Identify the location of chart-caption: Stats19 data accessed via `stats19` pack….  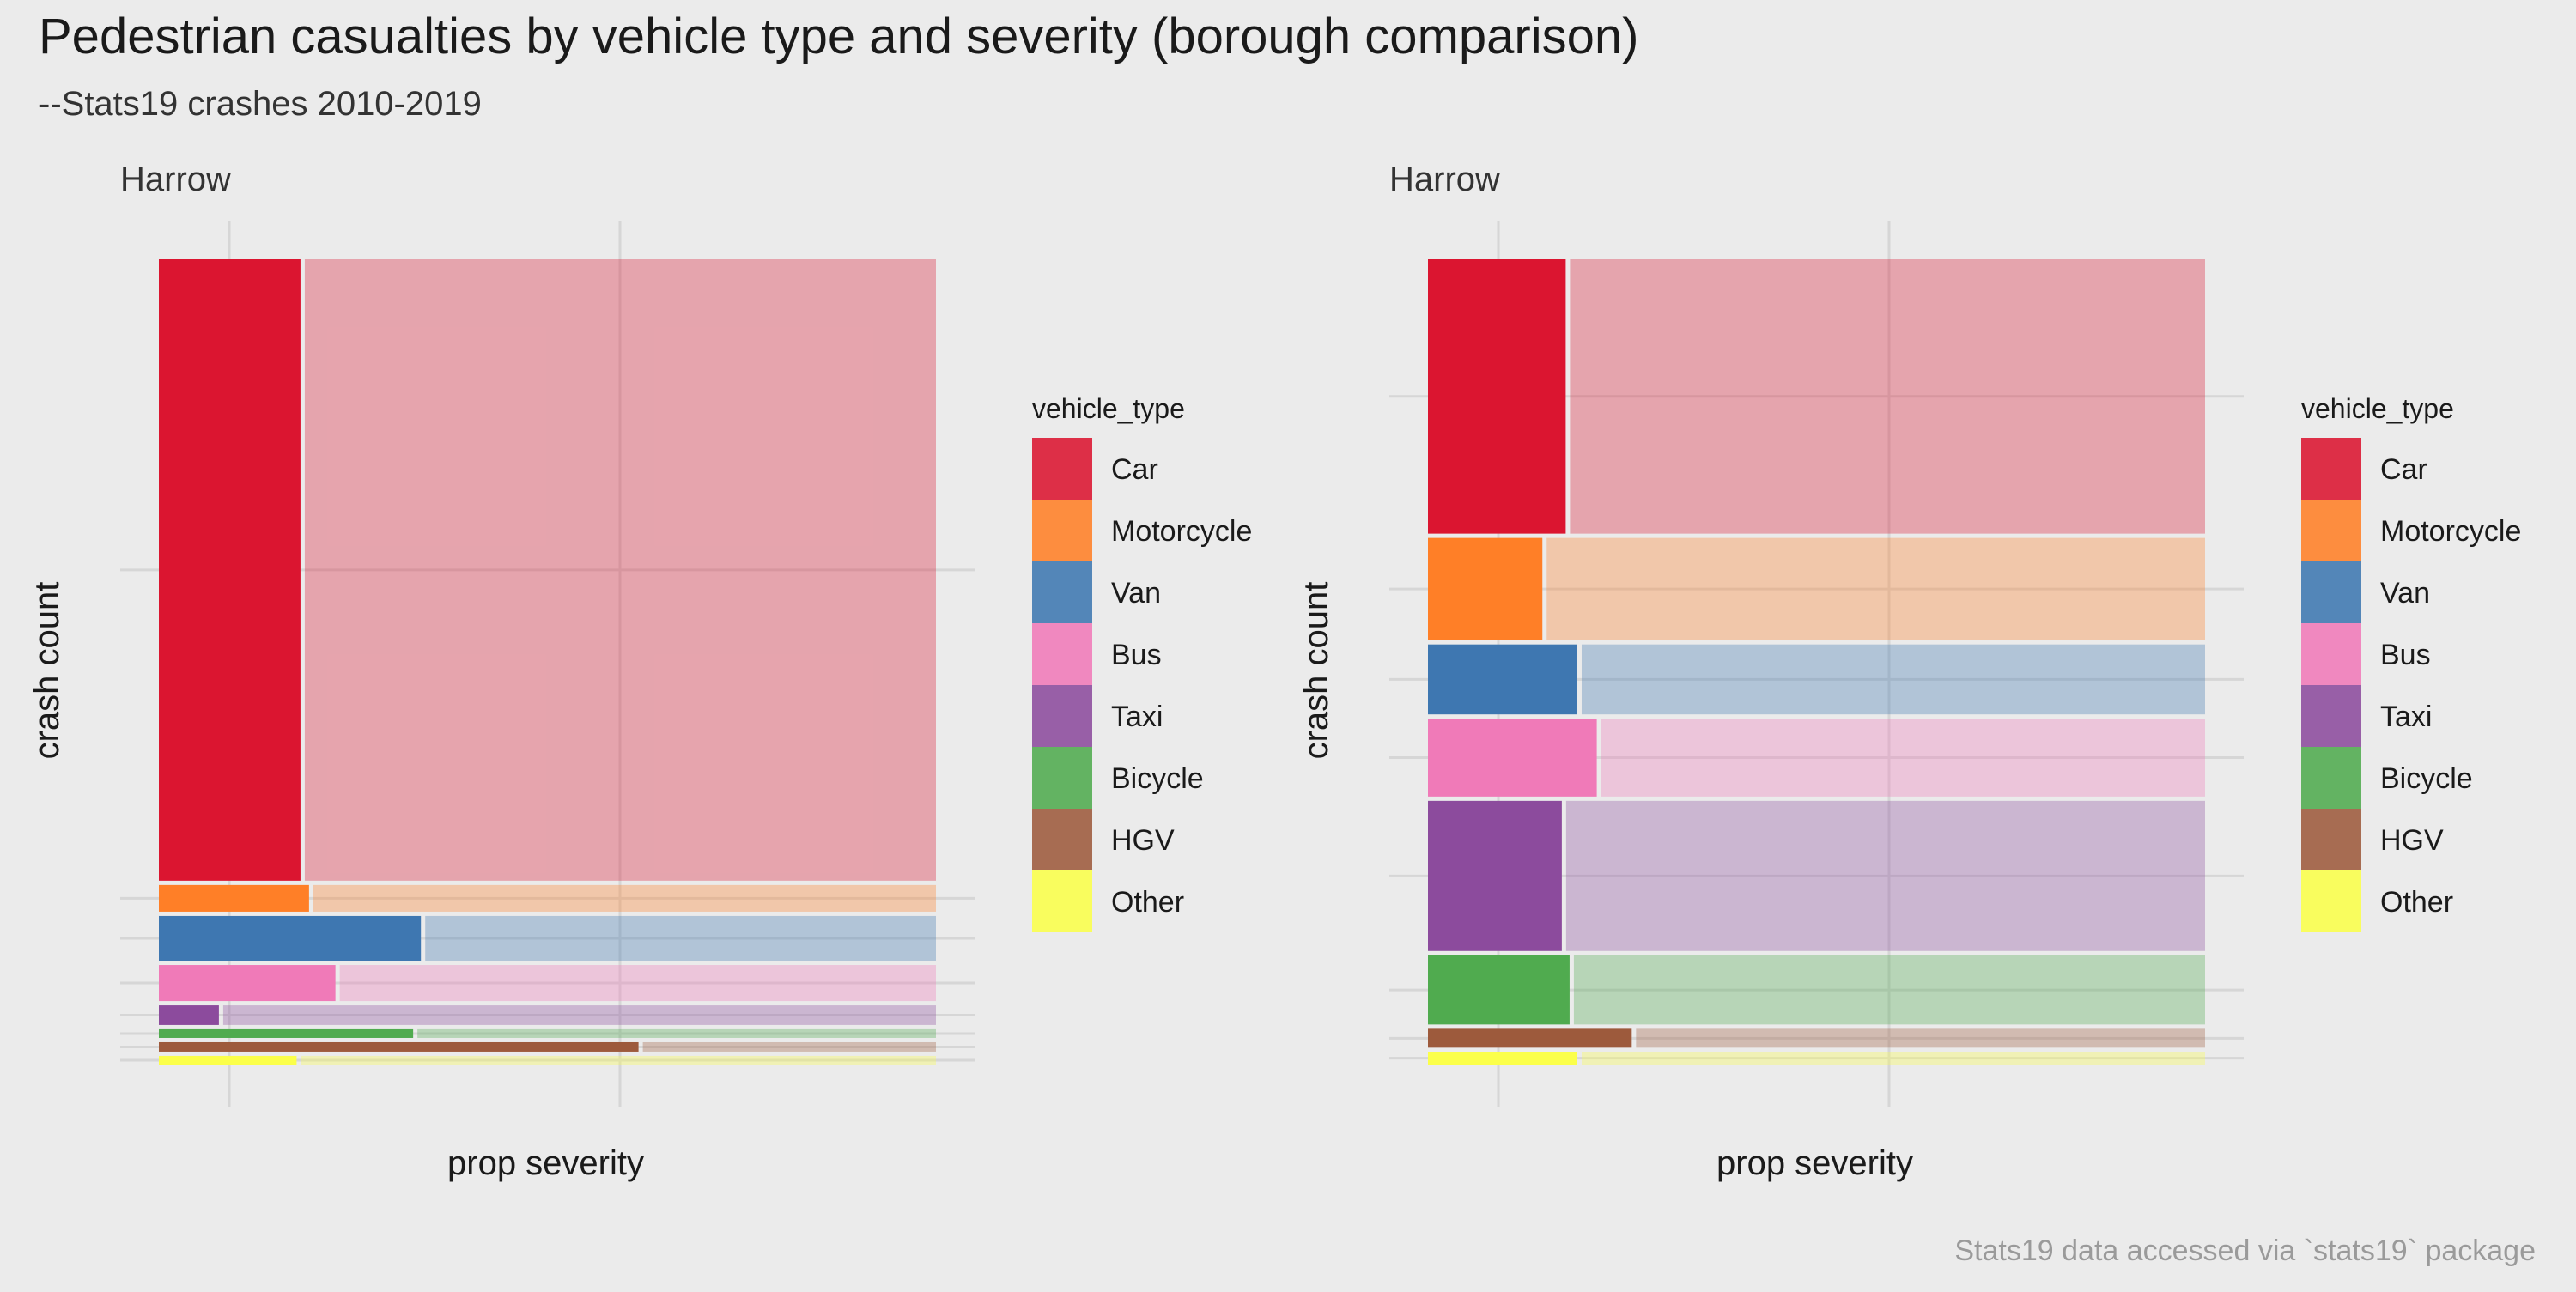
(2245, 1250).